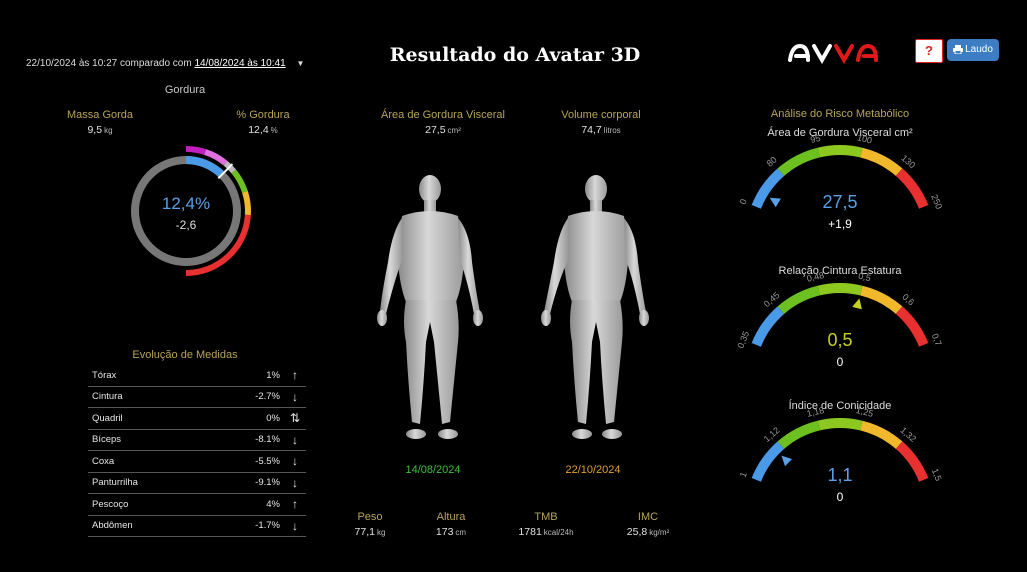  I want to click on ring-delta: -2,6, so click(186, 225).